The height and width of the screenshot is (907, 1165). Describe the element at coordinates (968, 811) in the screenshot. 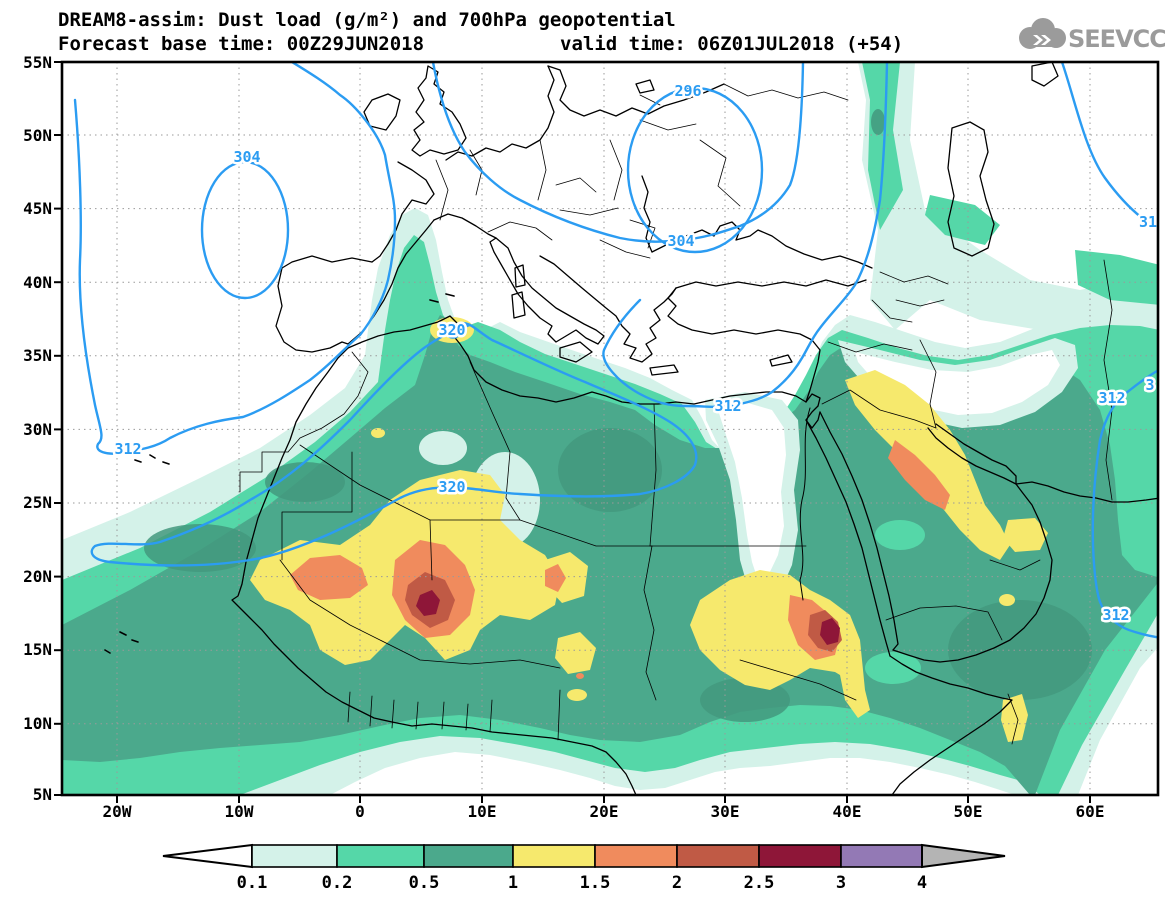

I see `lon-label-50e: 50E` at that location.